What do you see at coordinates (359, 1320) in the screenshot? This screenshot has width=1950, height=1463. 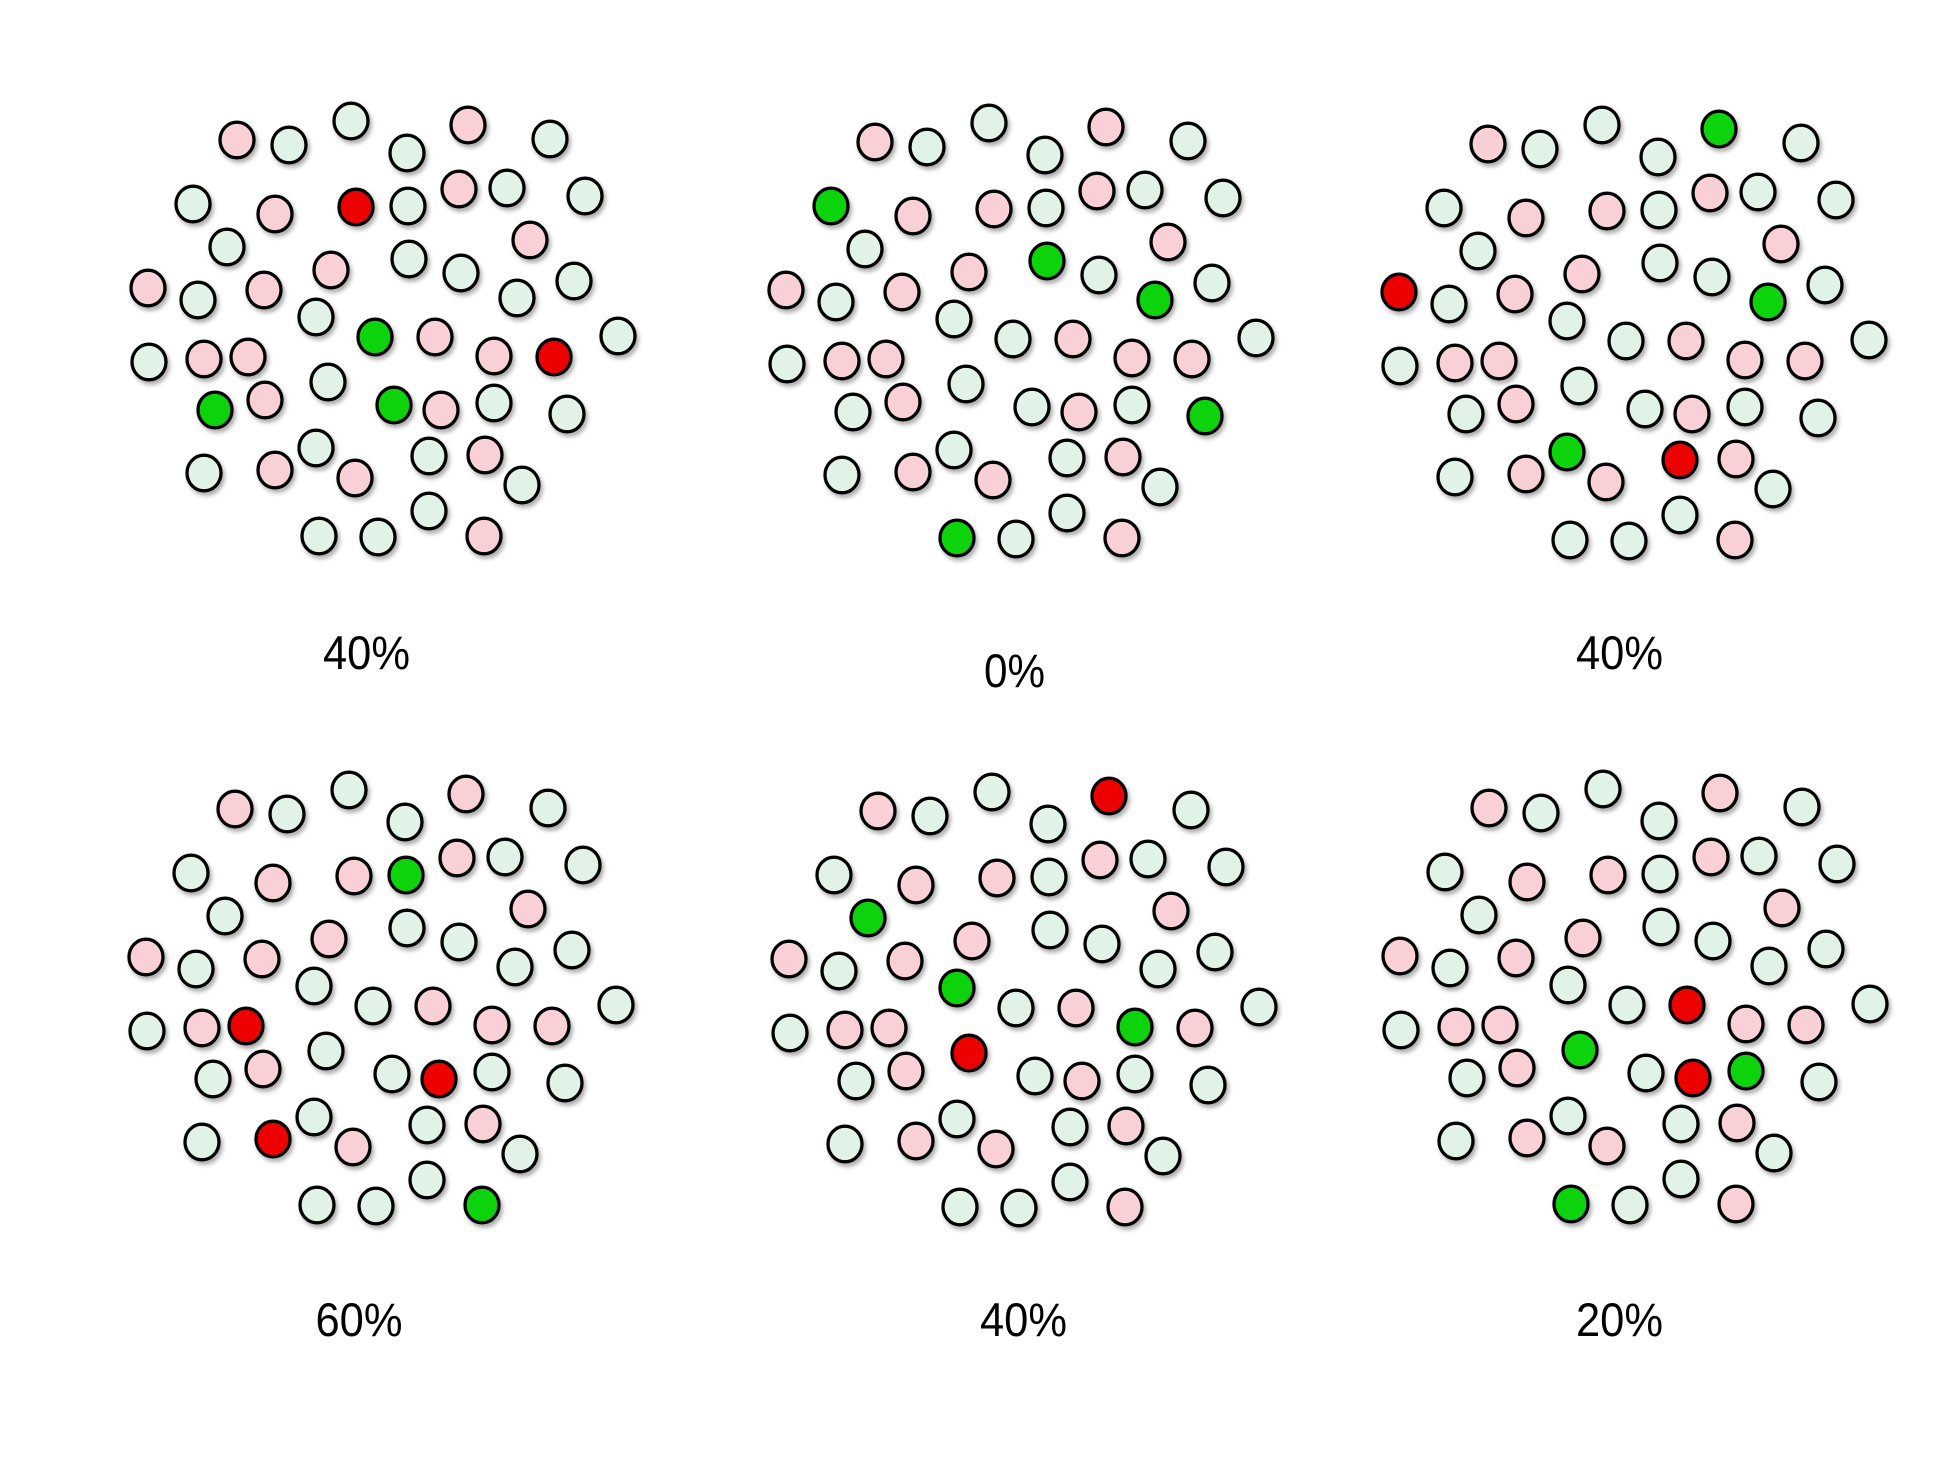 I see `svg-text: 60%` at bounding box center [359, 1320].